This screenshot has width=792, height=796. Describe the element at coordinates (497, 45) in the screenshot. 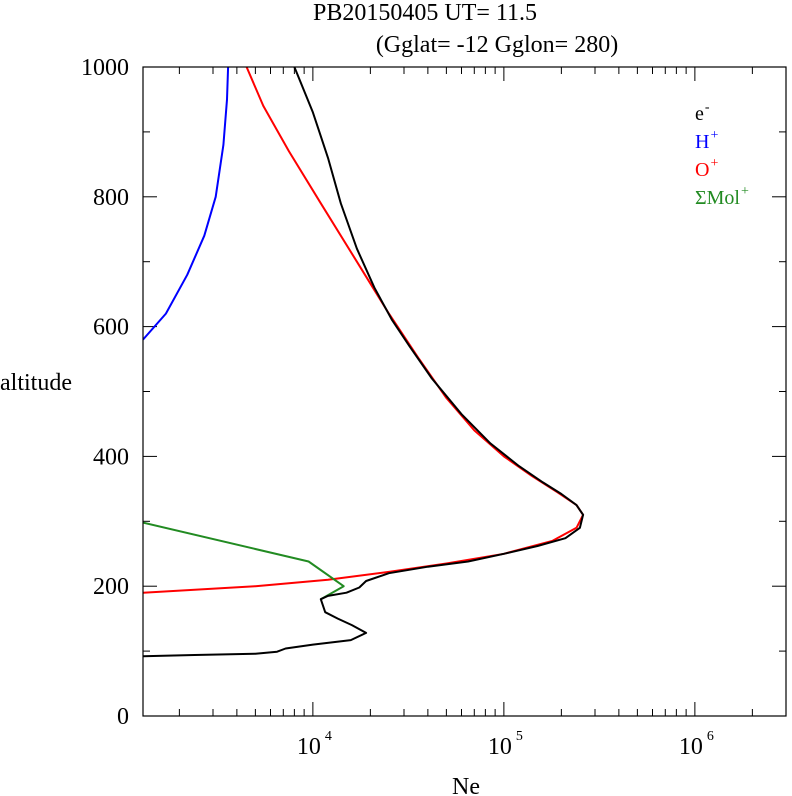

I see `chart-title-line2: (Gglat= -12 Gglon= 280)` at that location.